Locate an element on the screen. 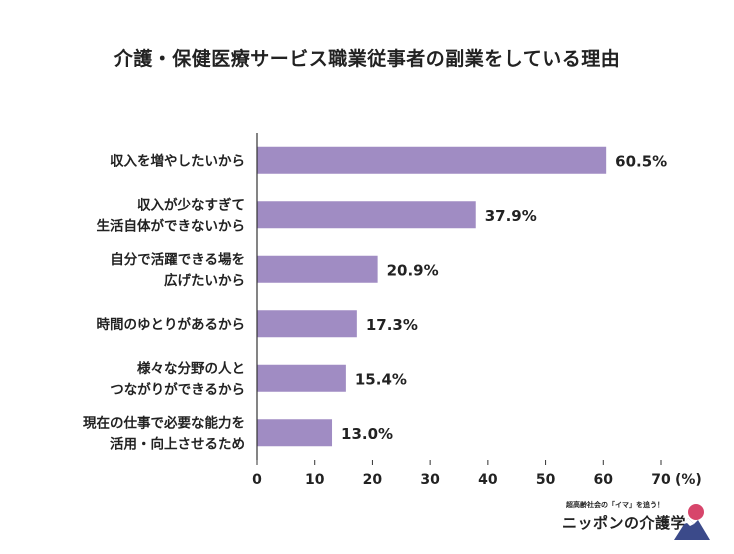 The width and height of the screenshot is (734, 554). chart-title: 介護・保健医療サービス職業従事者の副業をしている理由 is located at coordinates (367, 59).